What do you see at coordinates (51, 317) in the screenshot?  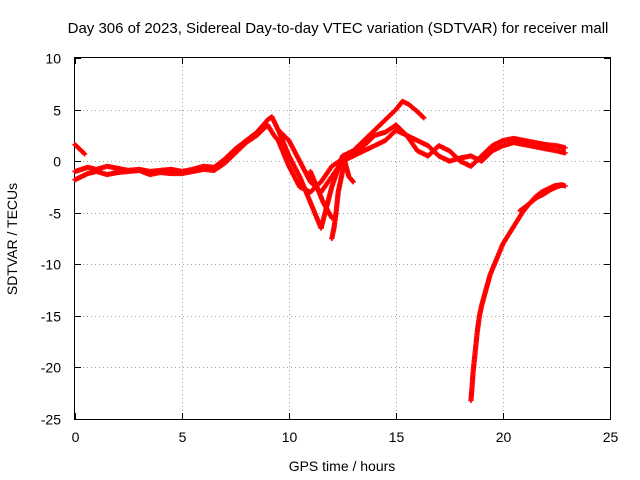 I see `y-tick-label: -15` at bounding box center [51, 317].